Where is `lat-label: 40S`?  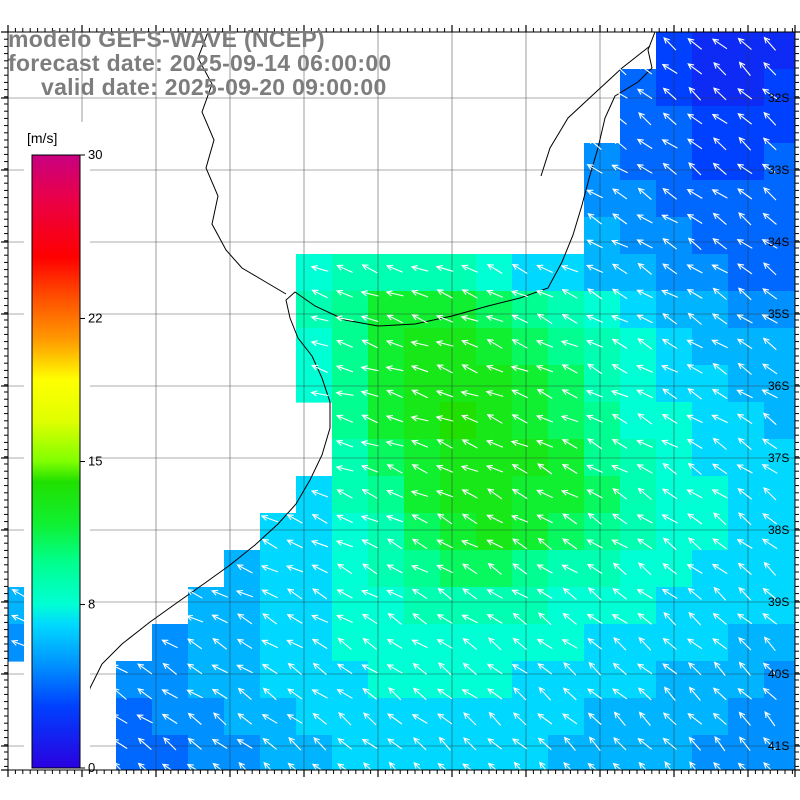
lat-label: 40S is located at coordinates (778, 674).